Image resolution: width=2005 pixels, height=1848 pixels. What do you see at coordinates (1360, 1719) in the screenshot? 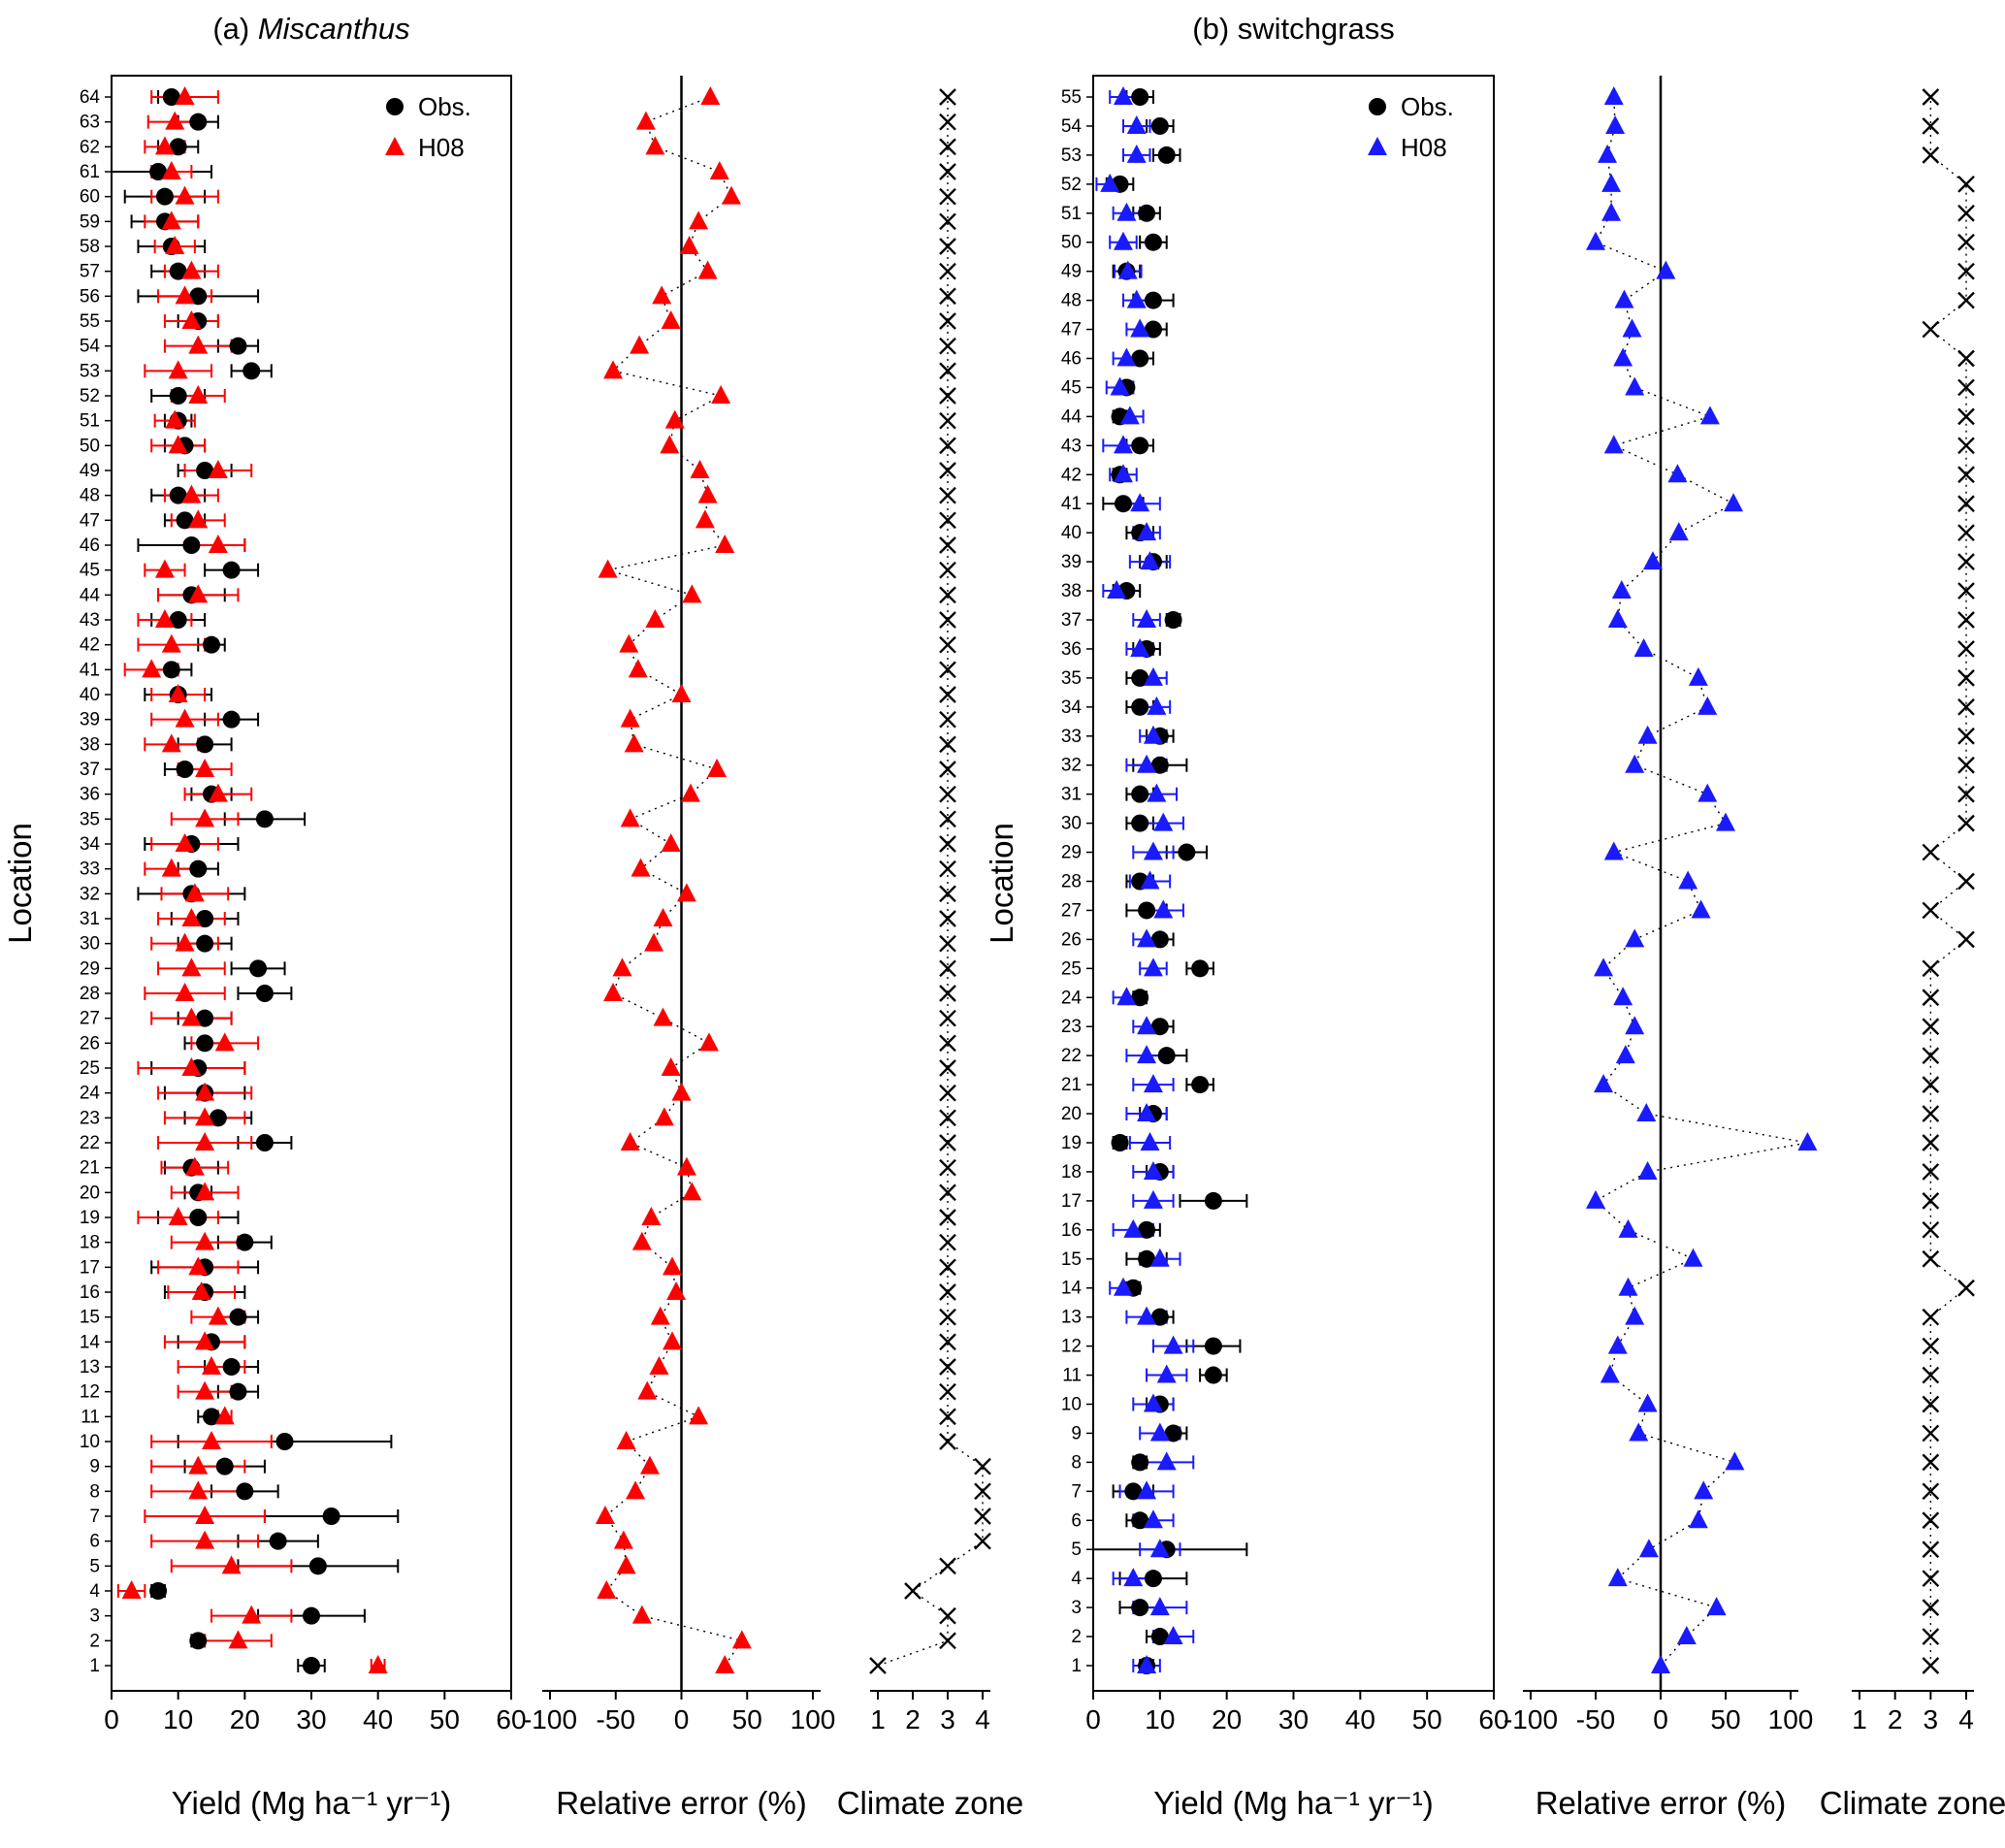
I see `x-tick-label: 40` at bounding box center [1360, 1719].